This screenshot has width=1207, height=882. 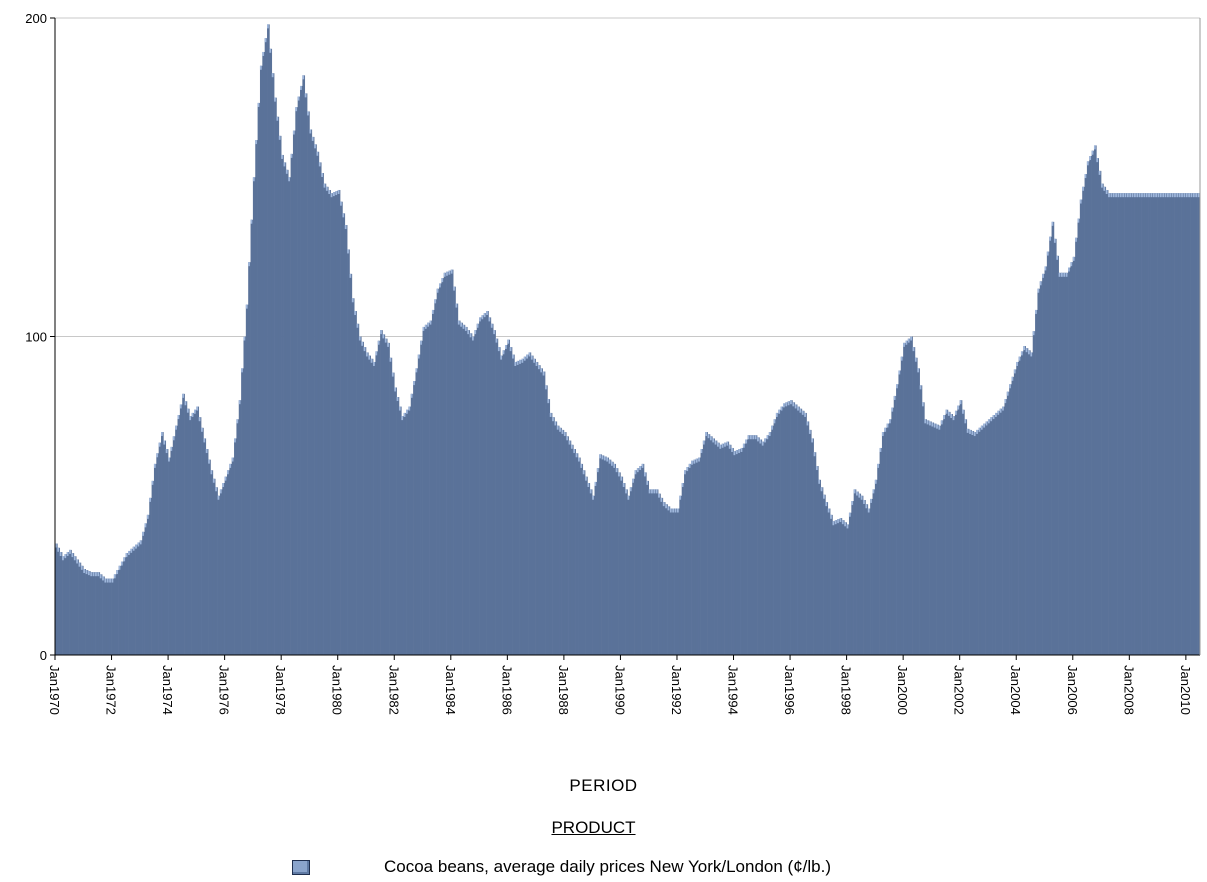 What do you see at coordinates (1072, 690) in the screenshot?
I see `x-tick-label: Jan2006` at bounding box center [1072, 690].